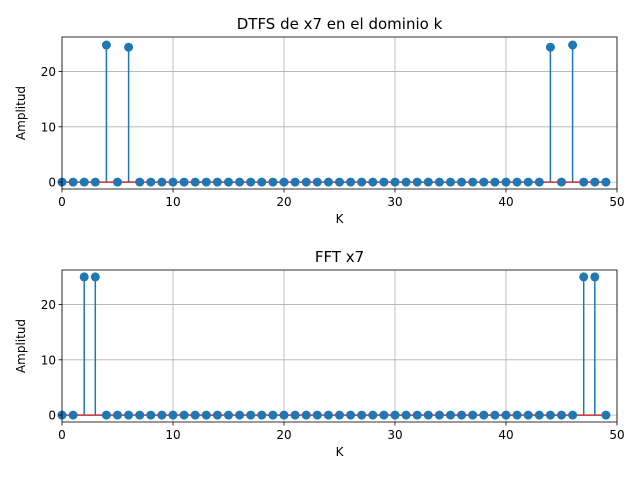 This screenshot has height=480, width=640. Describe the element at coordinates (505, 435) in the screenshot. I see `x-tick-label: 40` at that location.